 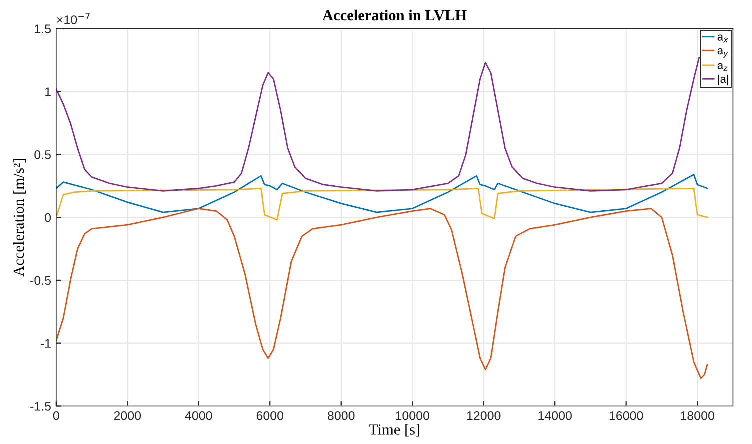 What do you see at coordinates (555, 415) in the screenshot?
I see `x-tick-label: 14000` at bounding box center [555, 415].